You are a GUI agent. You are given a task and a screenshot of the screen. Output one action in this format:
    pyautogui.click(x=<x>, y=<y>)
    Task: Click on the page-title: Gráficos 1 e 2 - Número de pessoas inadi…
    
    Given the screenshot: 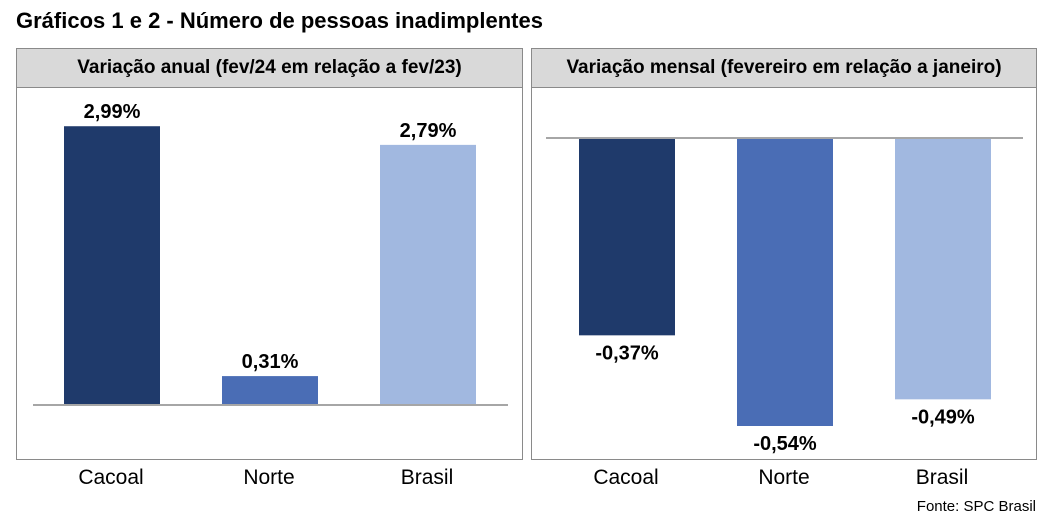 What is the action you would take?
    pyautogui.click(x=279, y=20)
    